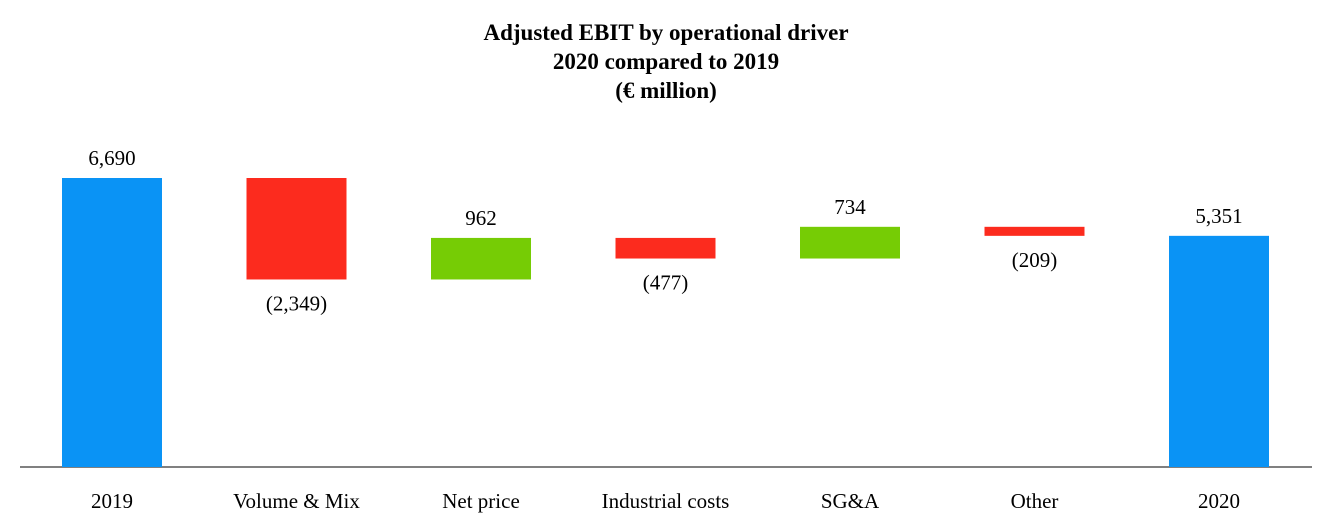 The height and width of the screenshot is (532, 1332). What do you see at coordinates (481, 501) in the screenshot?
I see `category-label-2: Net price` at bounding box center [481, 501].